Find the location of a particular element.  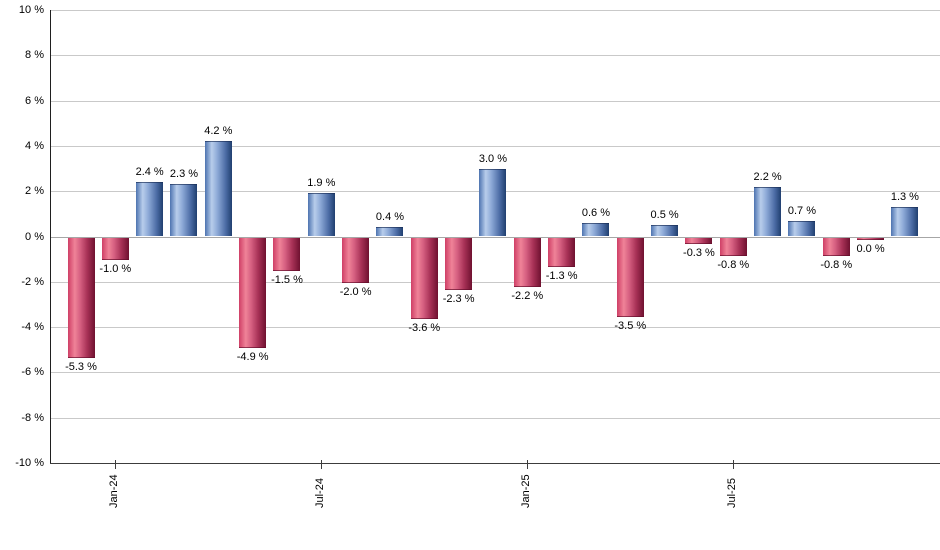

y-axis-tick-label: 6 % is located at coordinates (34, 100).